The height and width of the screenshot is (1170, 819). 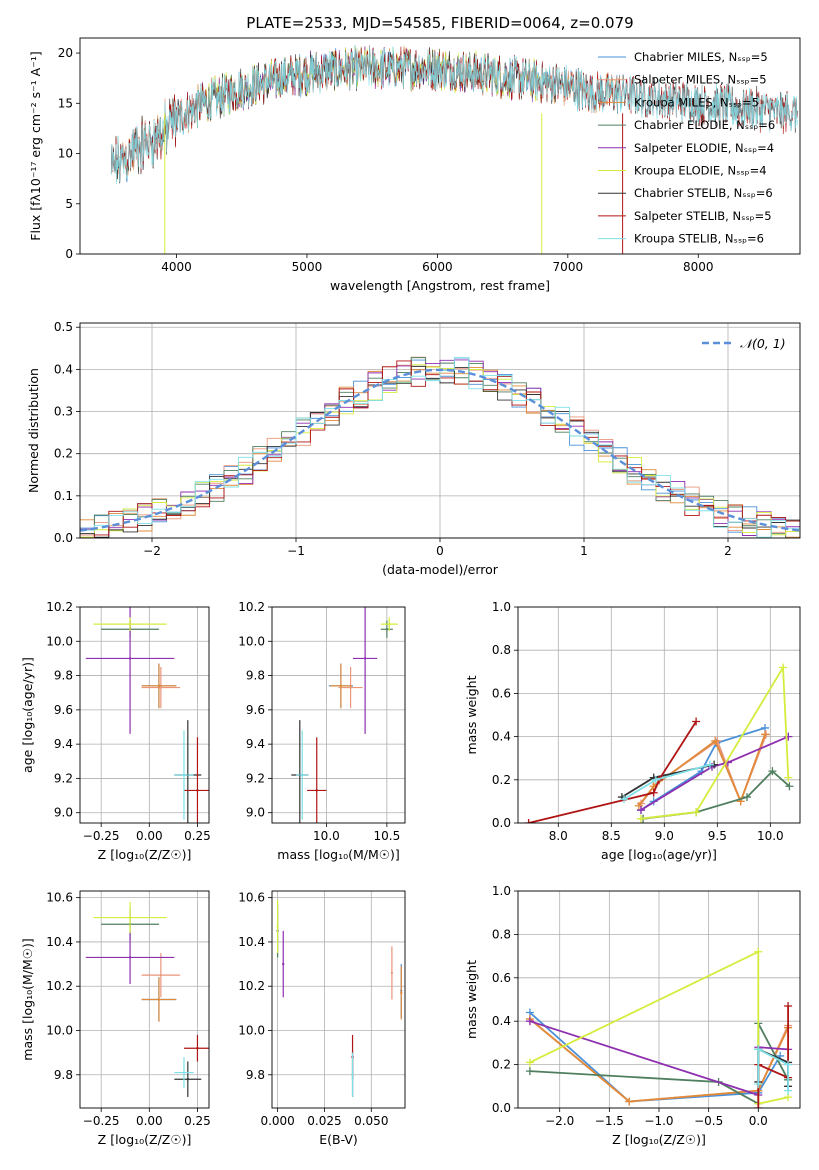 I want to click on x-tick-label: −0.25, so click(x=101, y=836).